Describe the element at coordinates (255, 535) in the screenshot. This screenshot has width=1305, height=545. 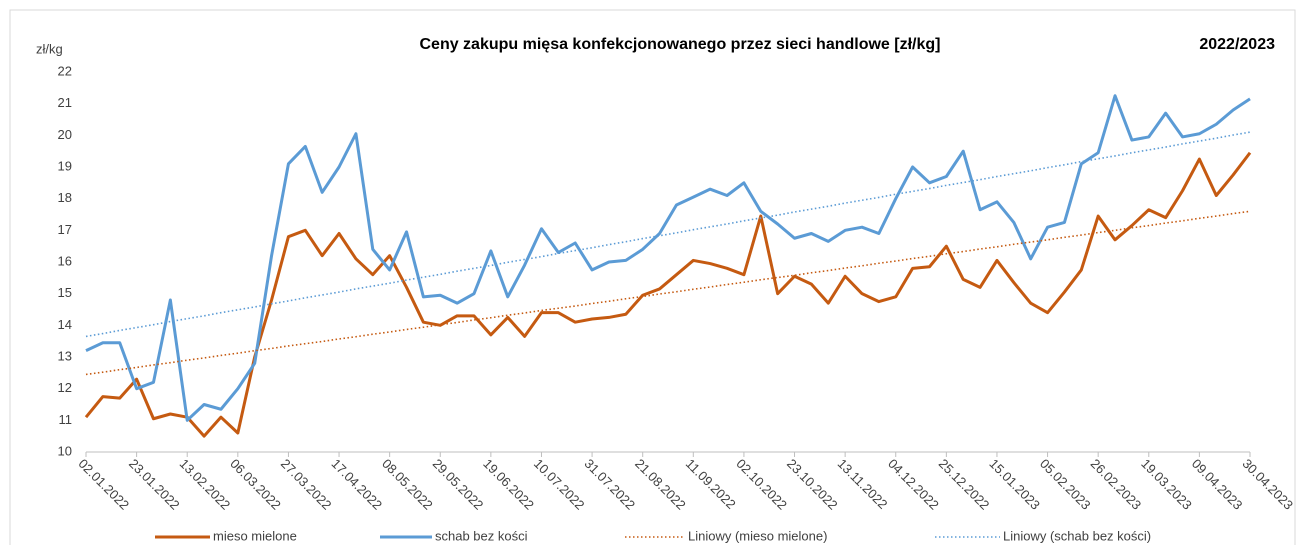
I see `legend-label: mieso mielone` at that location.